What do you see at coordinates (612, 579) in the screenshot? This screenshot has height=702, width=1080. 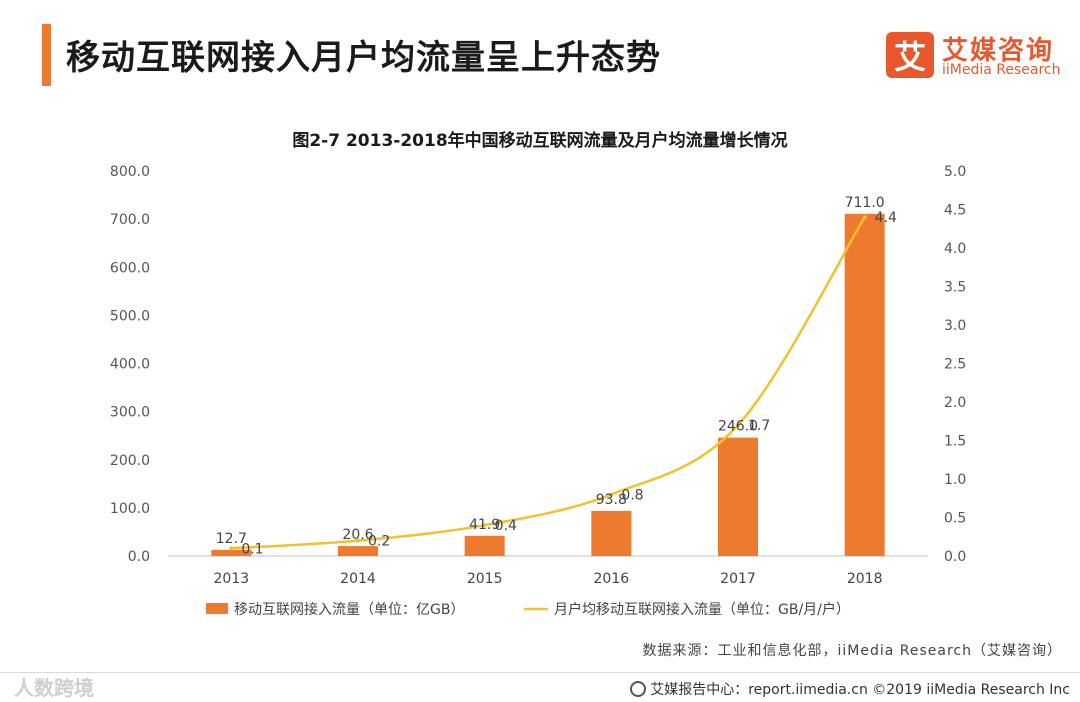 I see `x-tick-label: 2016` at bounding box center [612, 579].